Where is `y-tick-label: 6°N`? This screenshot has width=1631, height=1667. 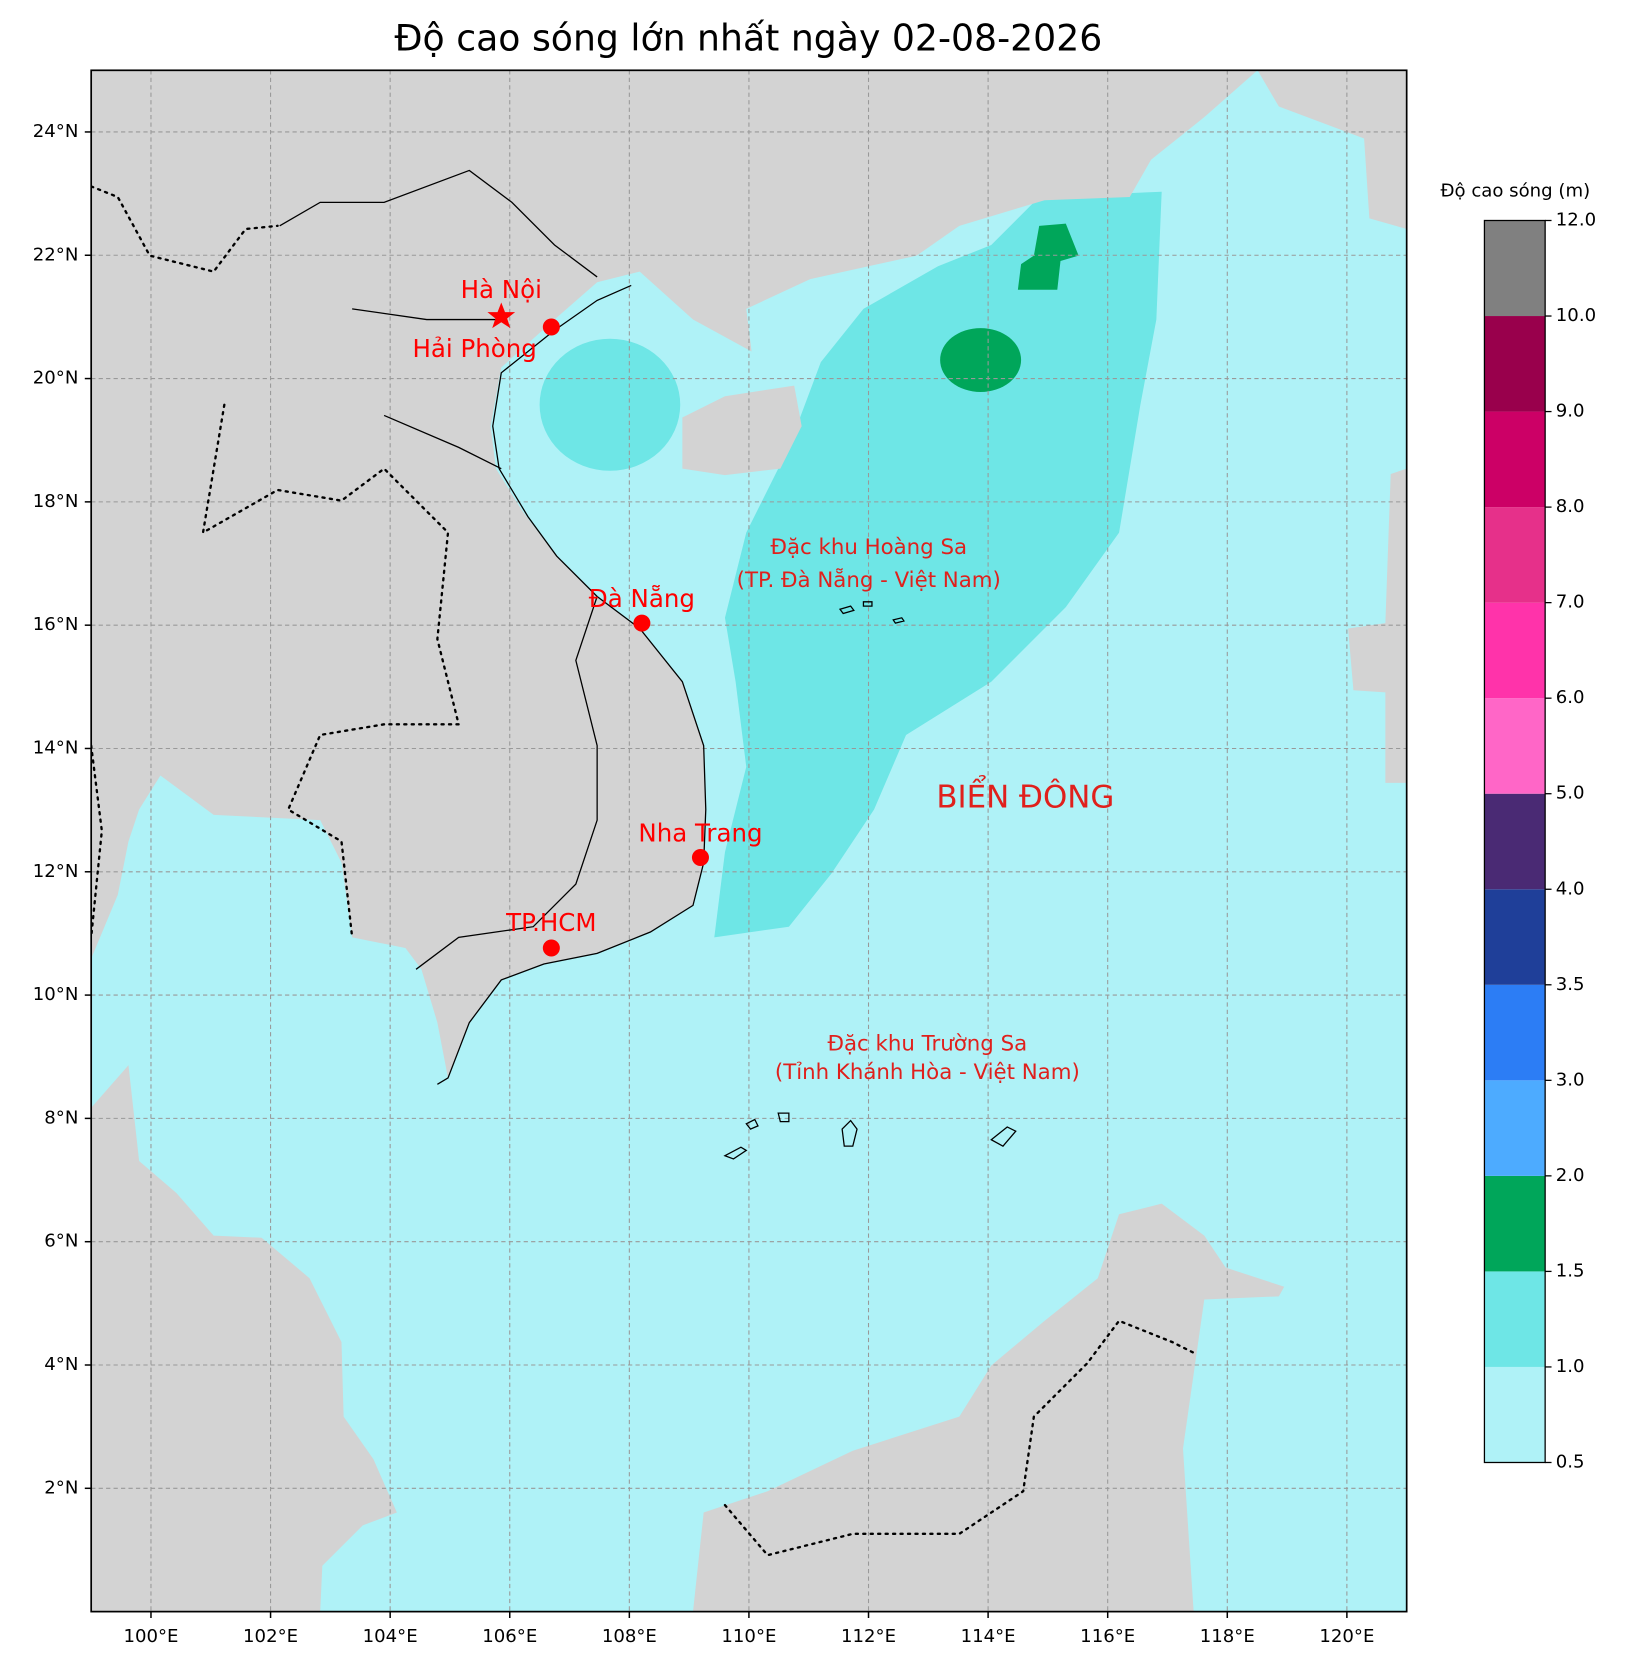
y-tick-label: 6°N is located at coordinates (61, 1241).